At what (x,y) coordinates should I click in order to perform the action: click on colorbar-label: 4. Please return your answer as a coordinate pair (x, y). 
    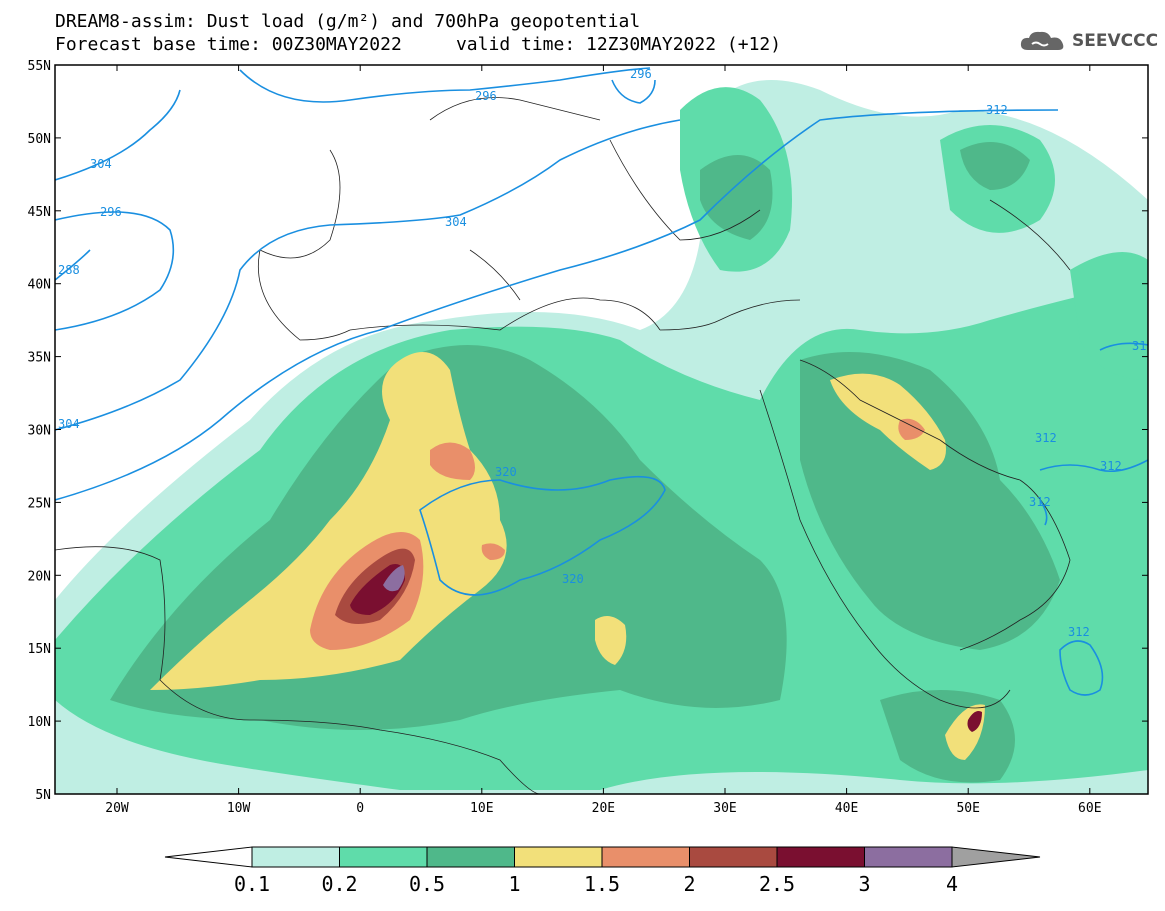
    Looking at the image, I should click on (952, 884).